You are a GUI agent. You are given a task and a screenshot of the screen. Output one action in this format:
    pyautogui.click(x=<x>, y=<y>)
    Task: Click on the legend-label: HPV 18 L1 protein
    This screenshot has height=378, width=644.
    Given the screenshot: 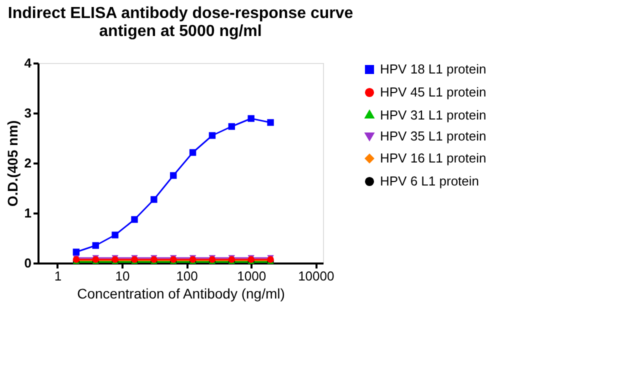 What is the action you would take?
    pyautogui.click(x=433, y=69)
    